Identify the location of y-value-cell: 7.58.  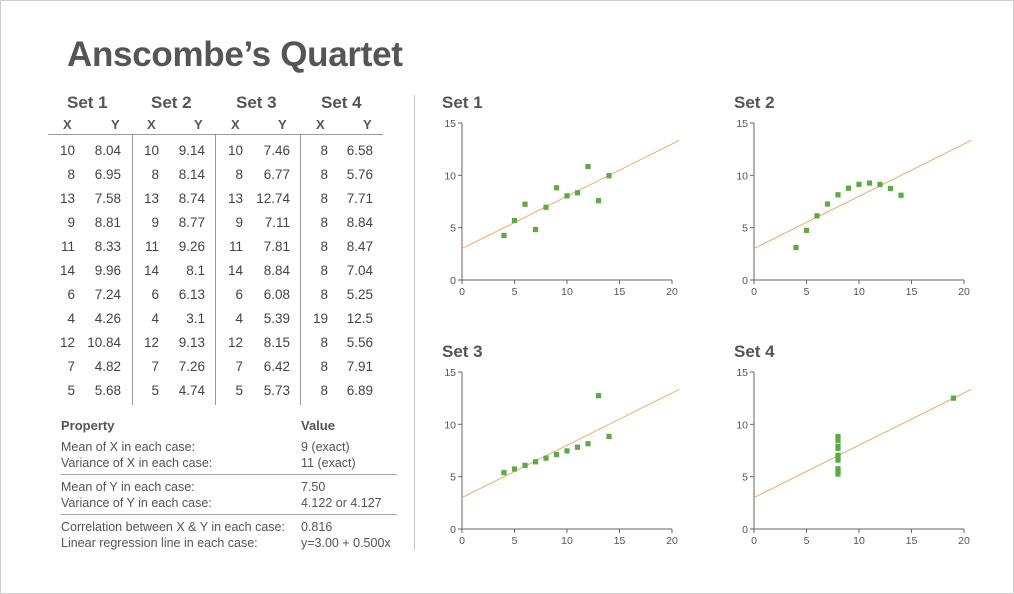
(107, 198).